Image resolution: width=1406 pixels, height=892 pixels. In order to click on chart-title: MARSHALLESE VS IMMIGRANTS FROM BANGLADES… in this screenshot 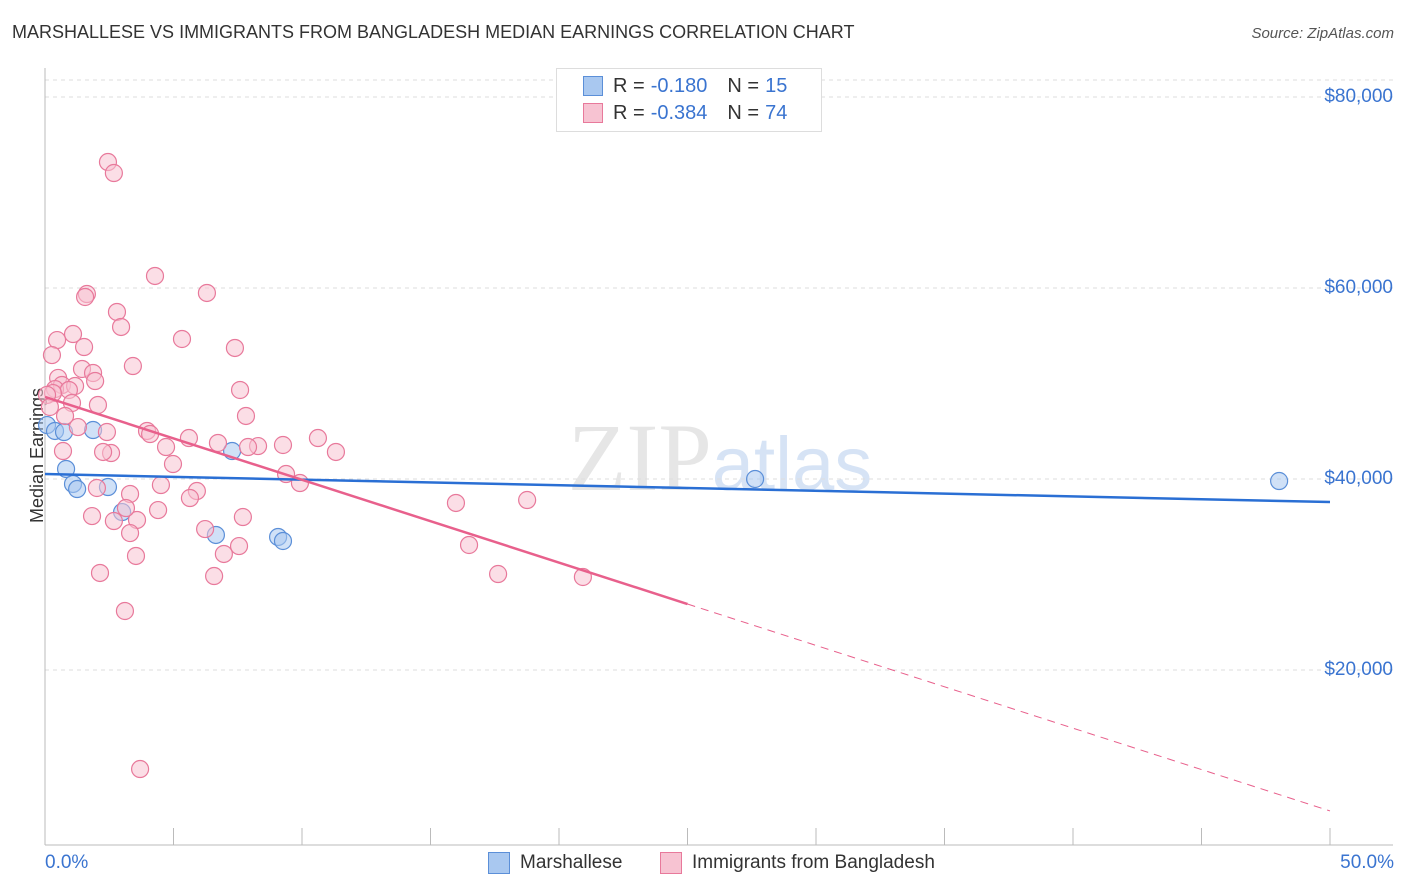, I will do `click(433, 32)`.